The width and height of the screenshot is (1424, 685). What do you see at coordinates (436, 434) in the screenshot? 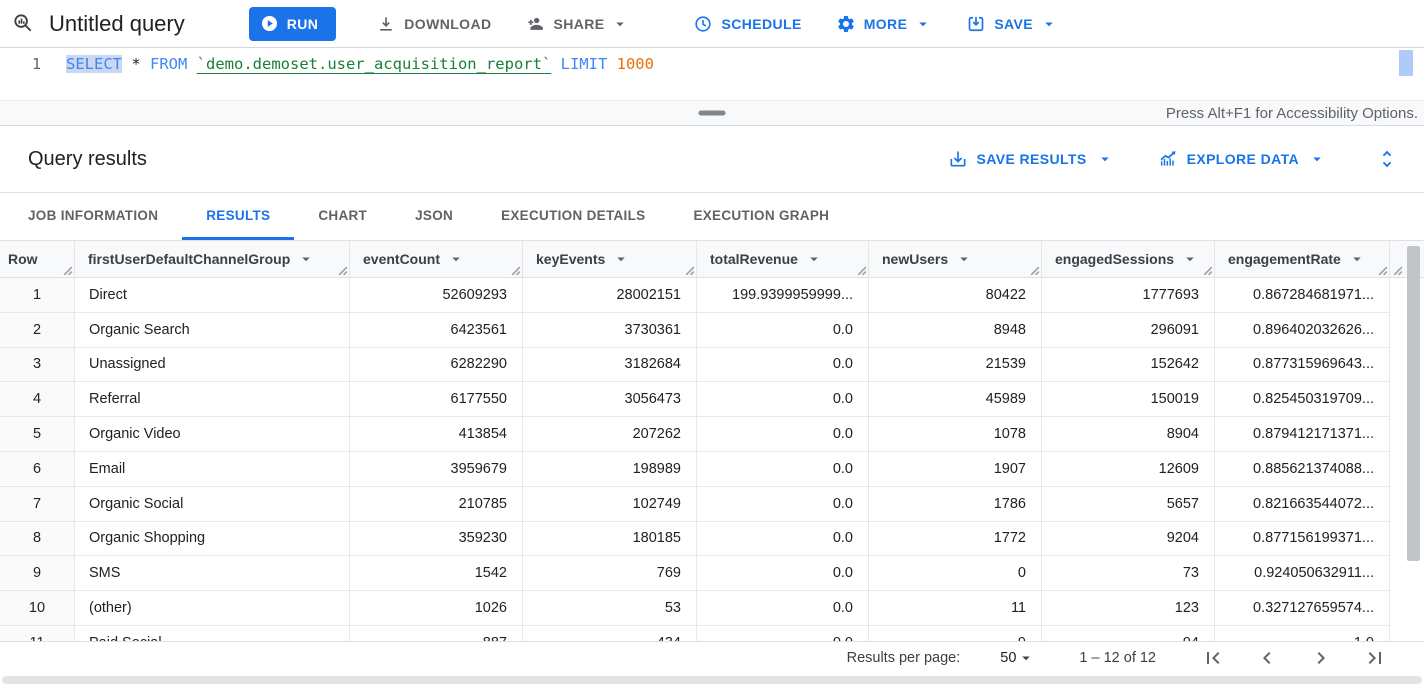
I see `table-cell: 413854` at bounding box center [436, 434].